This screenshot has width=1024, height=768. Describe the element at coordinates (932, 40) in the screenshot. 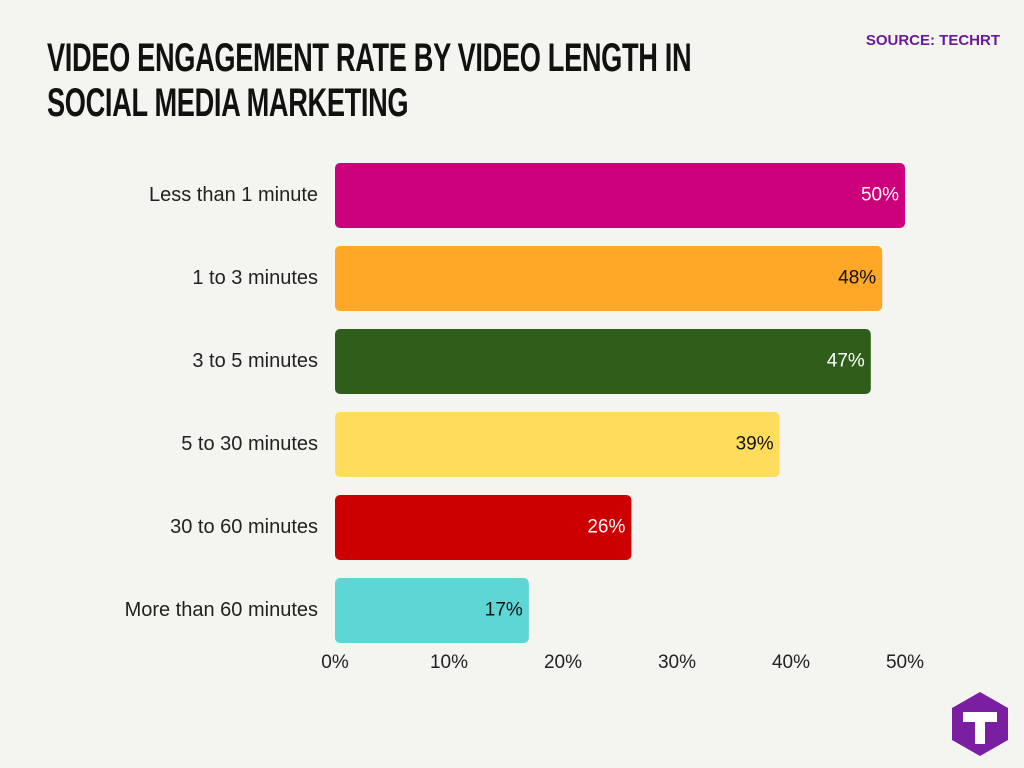

I see `source: SOURCE: TECHRT` at that location.